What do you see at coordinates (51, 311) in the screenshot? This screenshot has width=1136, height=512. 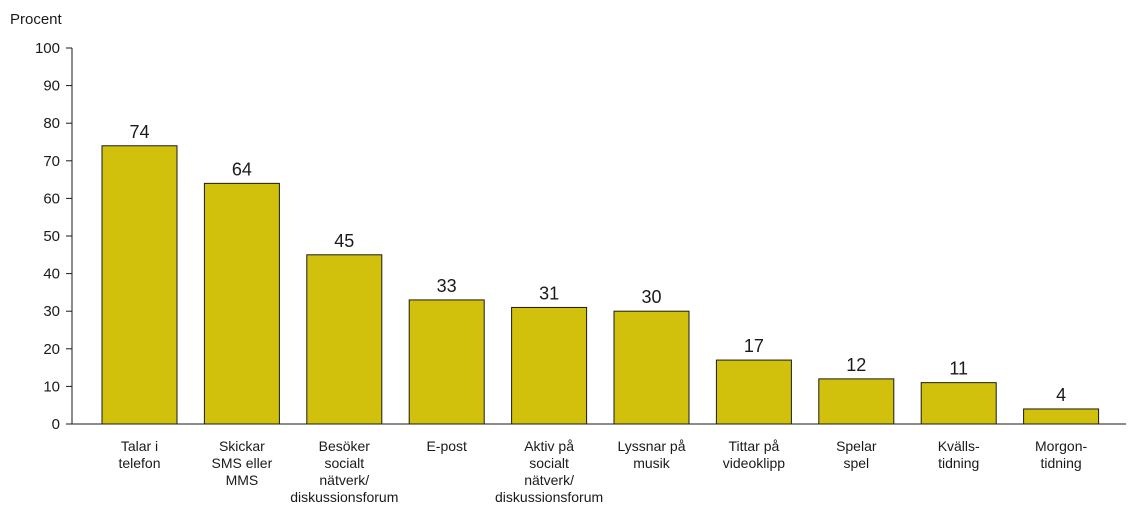 I see `y-tick-label: 30` at bounding box center [51, 311].